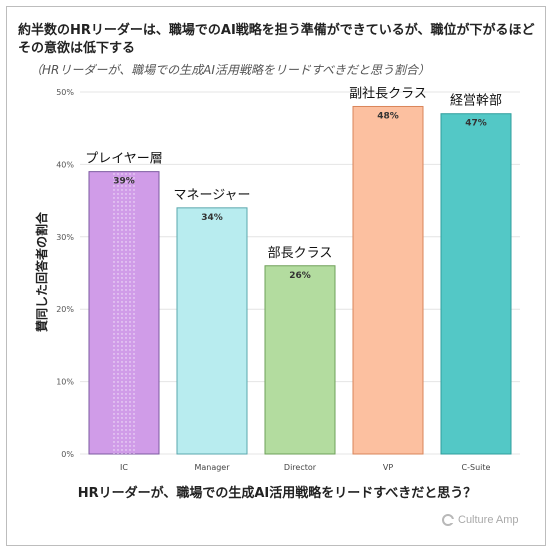  Describe the element at coordinates (65, 309) in the screenshot. I see `y-tick-label: 20%` at that location.